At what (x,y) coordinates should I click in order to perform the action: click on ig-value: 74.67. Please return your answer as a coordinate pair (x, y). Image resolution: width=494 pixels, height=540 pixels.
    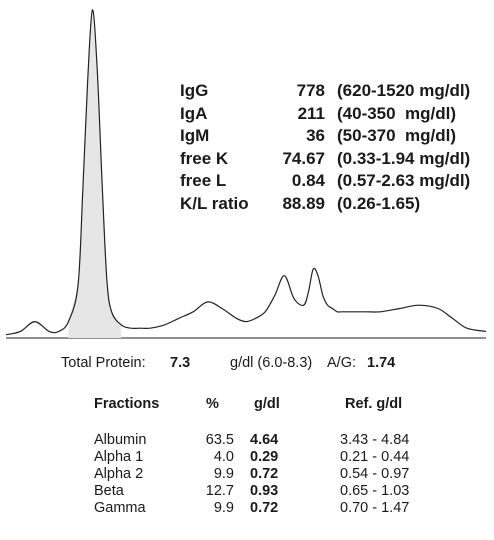
    Looking at the image, I should click on (303, 158).